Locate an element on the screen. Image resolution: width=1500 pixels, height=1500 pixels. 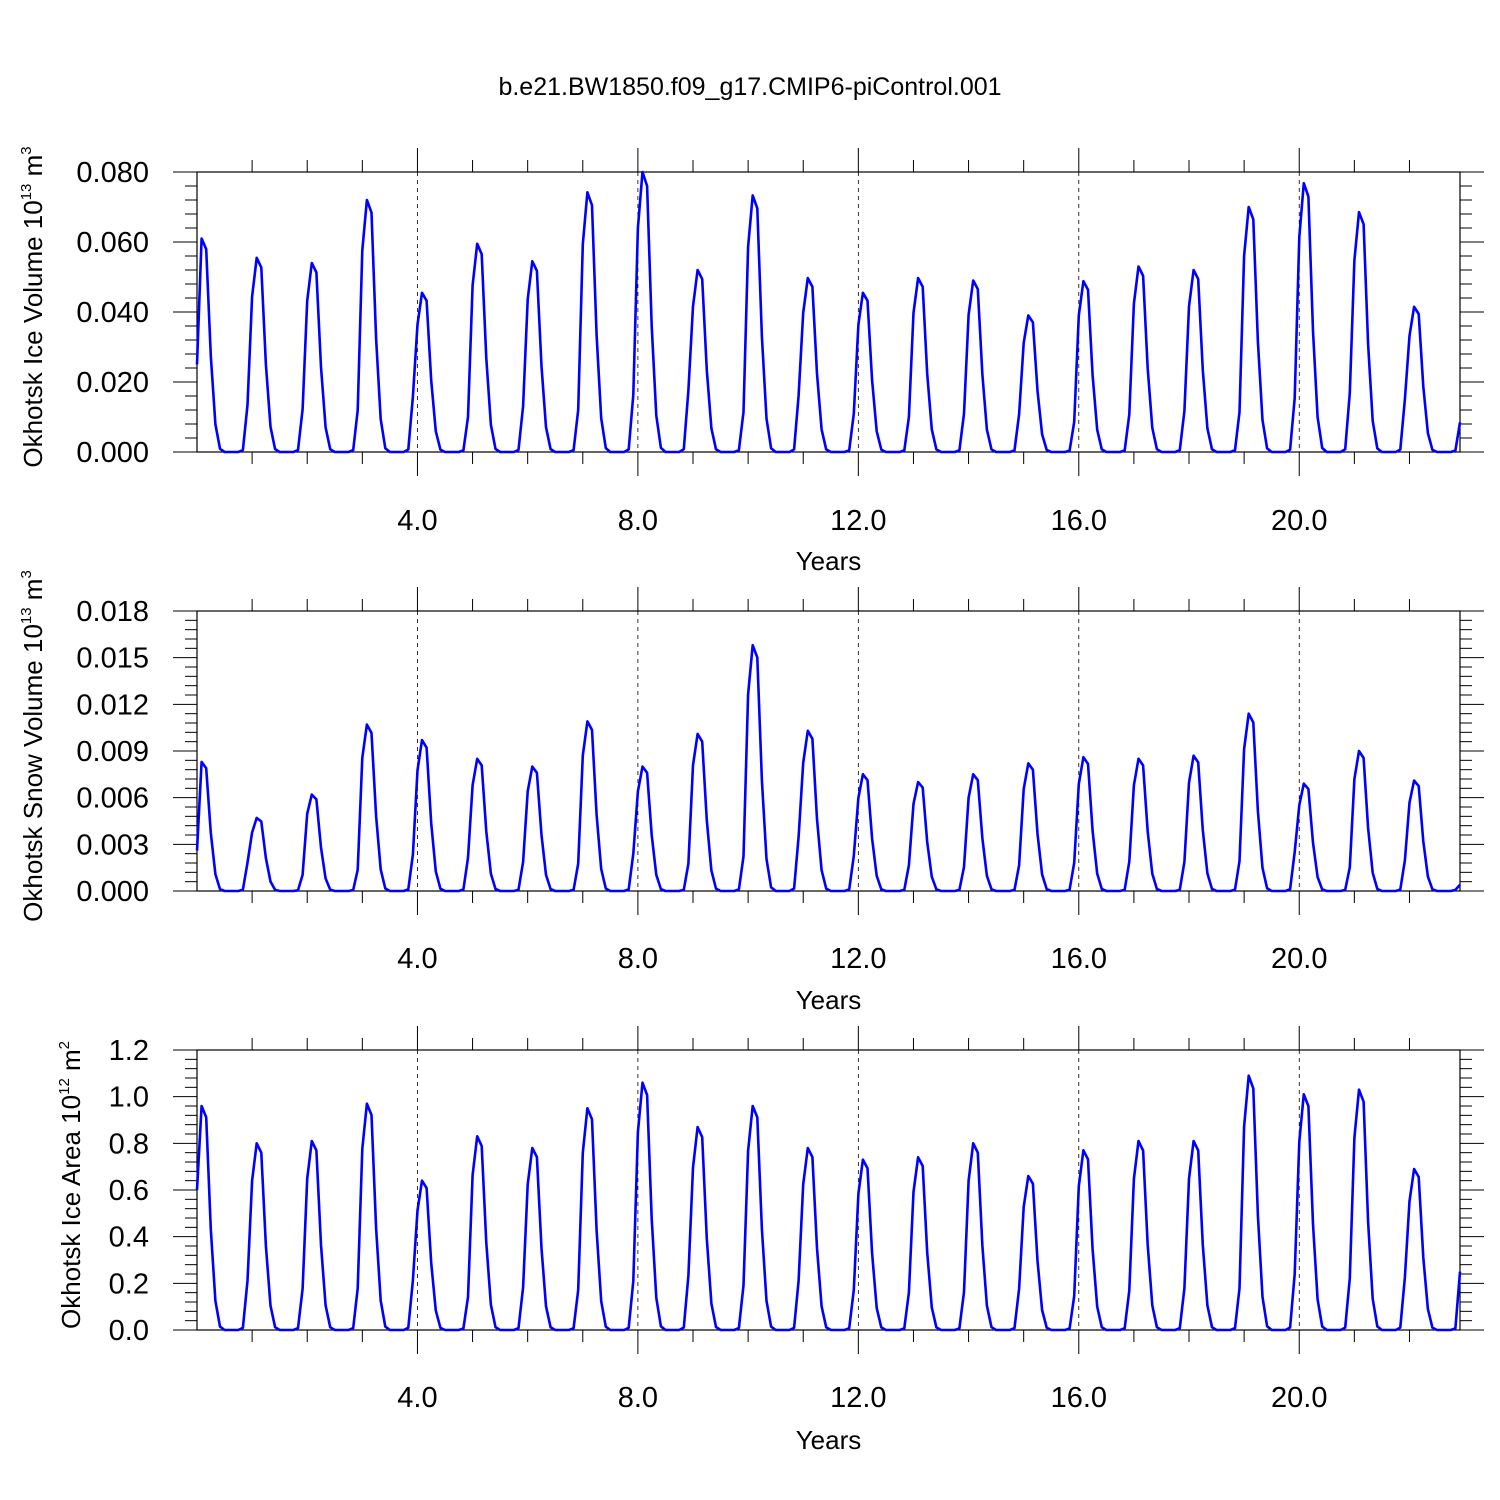
y-tick-label: 0.4 is located at coordinates (129, 1238).